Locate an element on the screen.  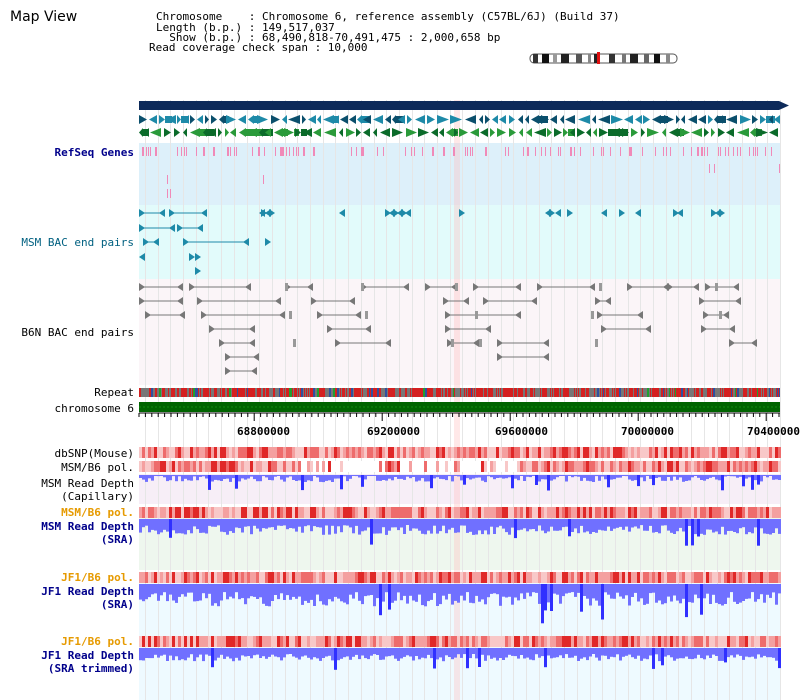
dbsnp-heat-strip is located at coordinates (461, 453).